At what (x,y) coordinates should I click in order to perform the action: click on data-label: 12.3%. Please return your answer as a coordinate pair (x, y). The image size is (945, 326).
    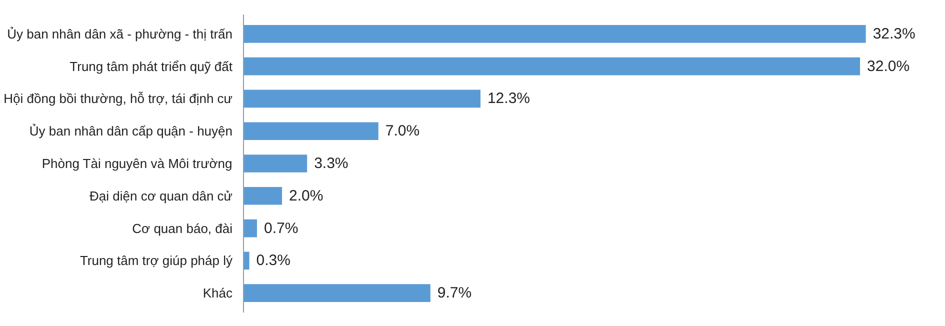
    Looking at the image, I should click on (508, 99).